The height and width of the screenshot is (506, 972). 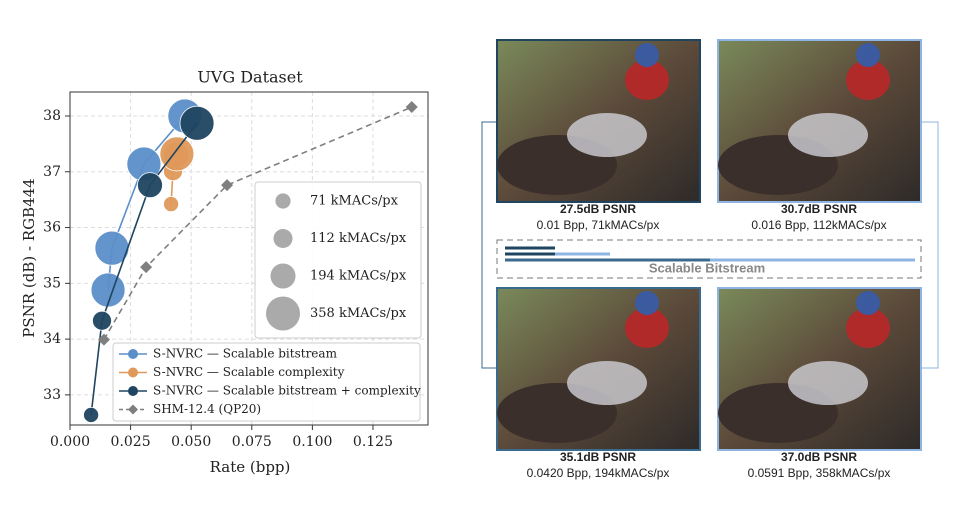 What do you see at coordinates (819, 209) in the screenshot?
I see `panel-psnr: 30.7dB PSNR` at bounding box center [819, 209].